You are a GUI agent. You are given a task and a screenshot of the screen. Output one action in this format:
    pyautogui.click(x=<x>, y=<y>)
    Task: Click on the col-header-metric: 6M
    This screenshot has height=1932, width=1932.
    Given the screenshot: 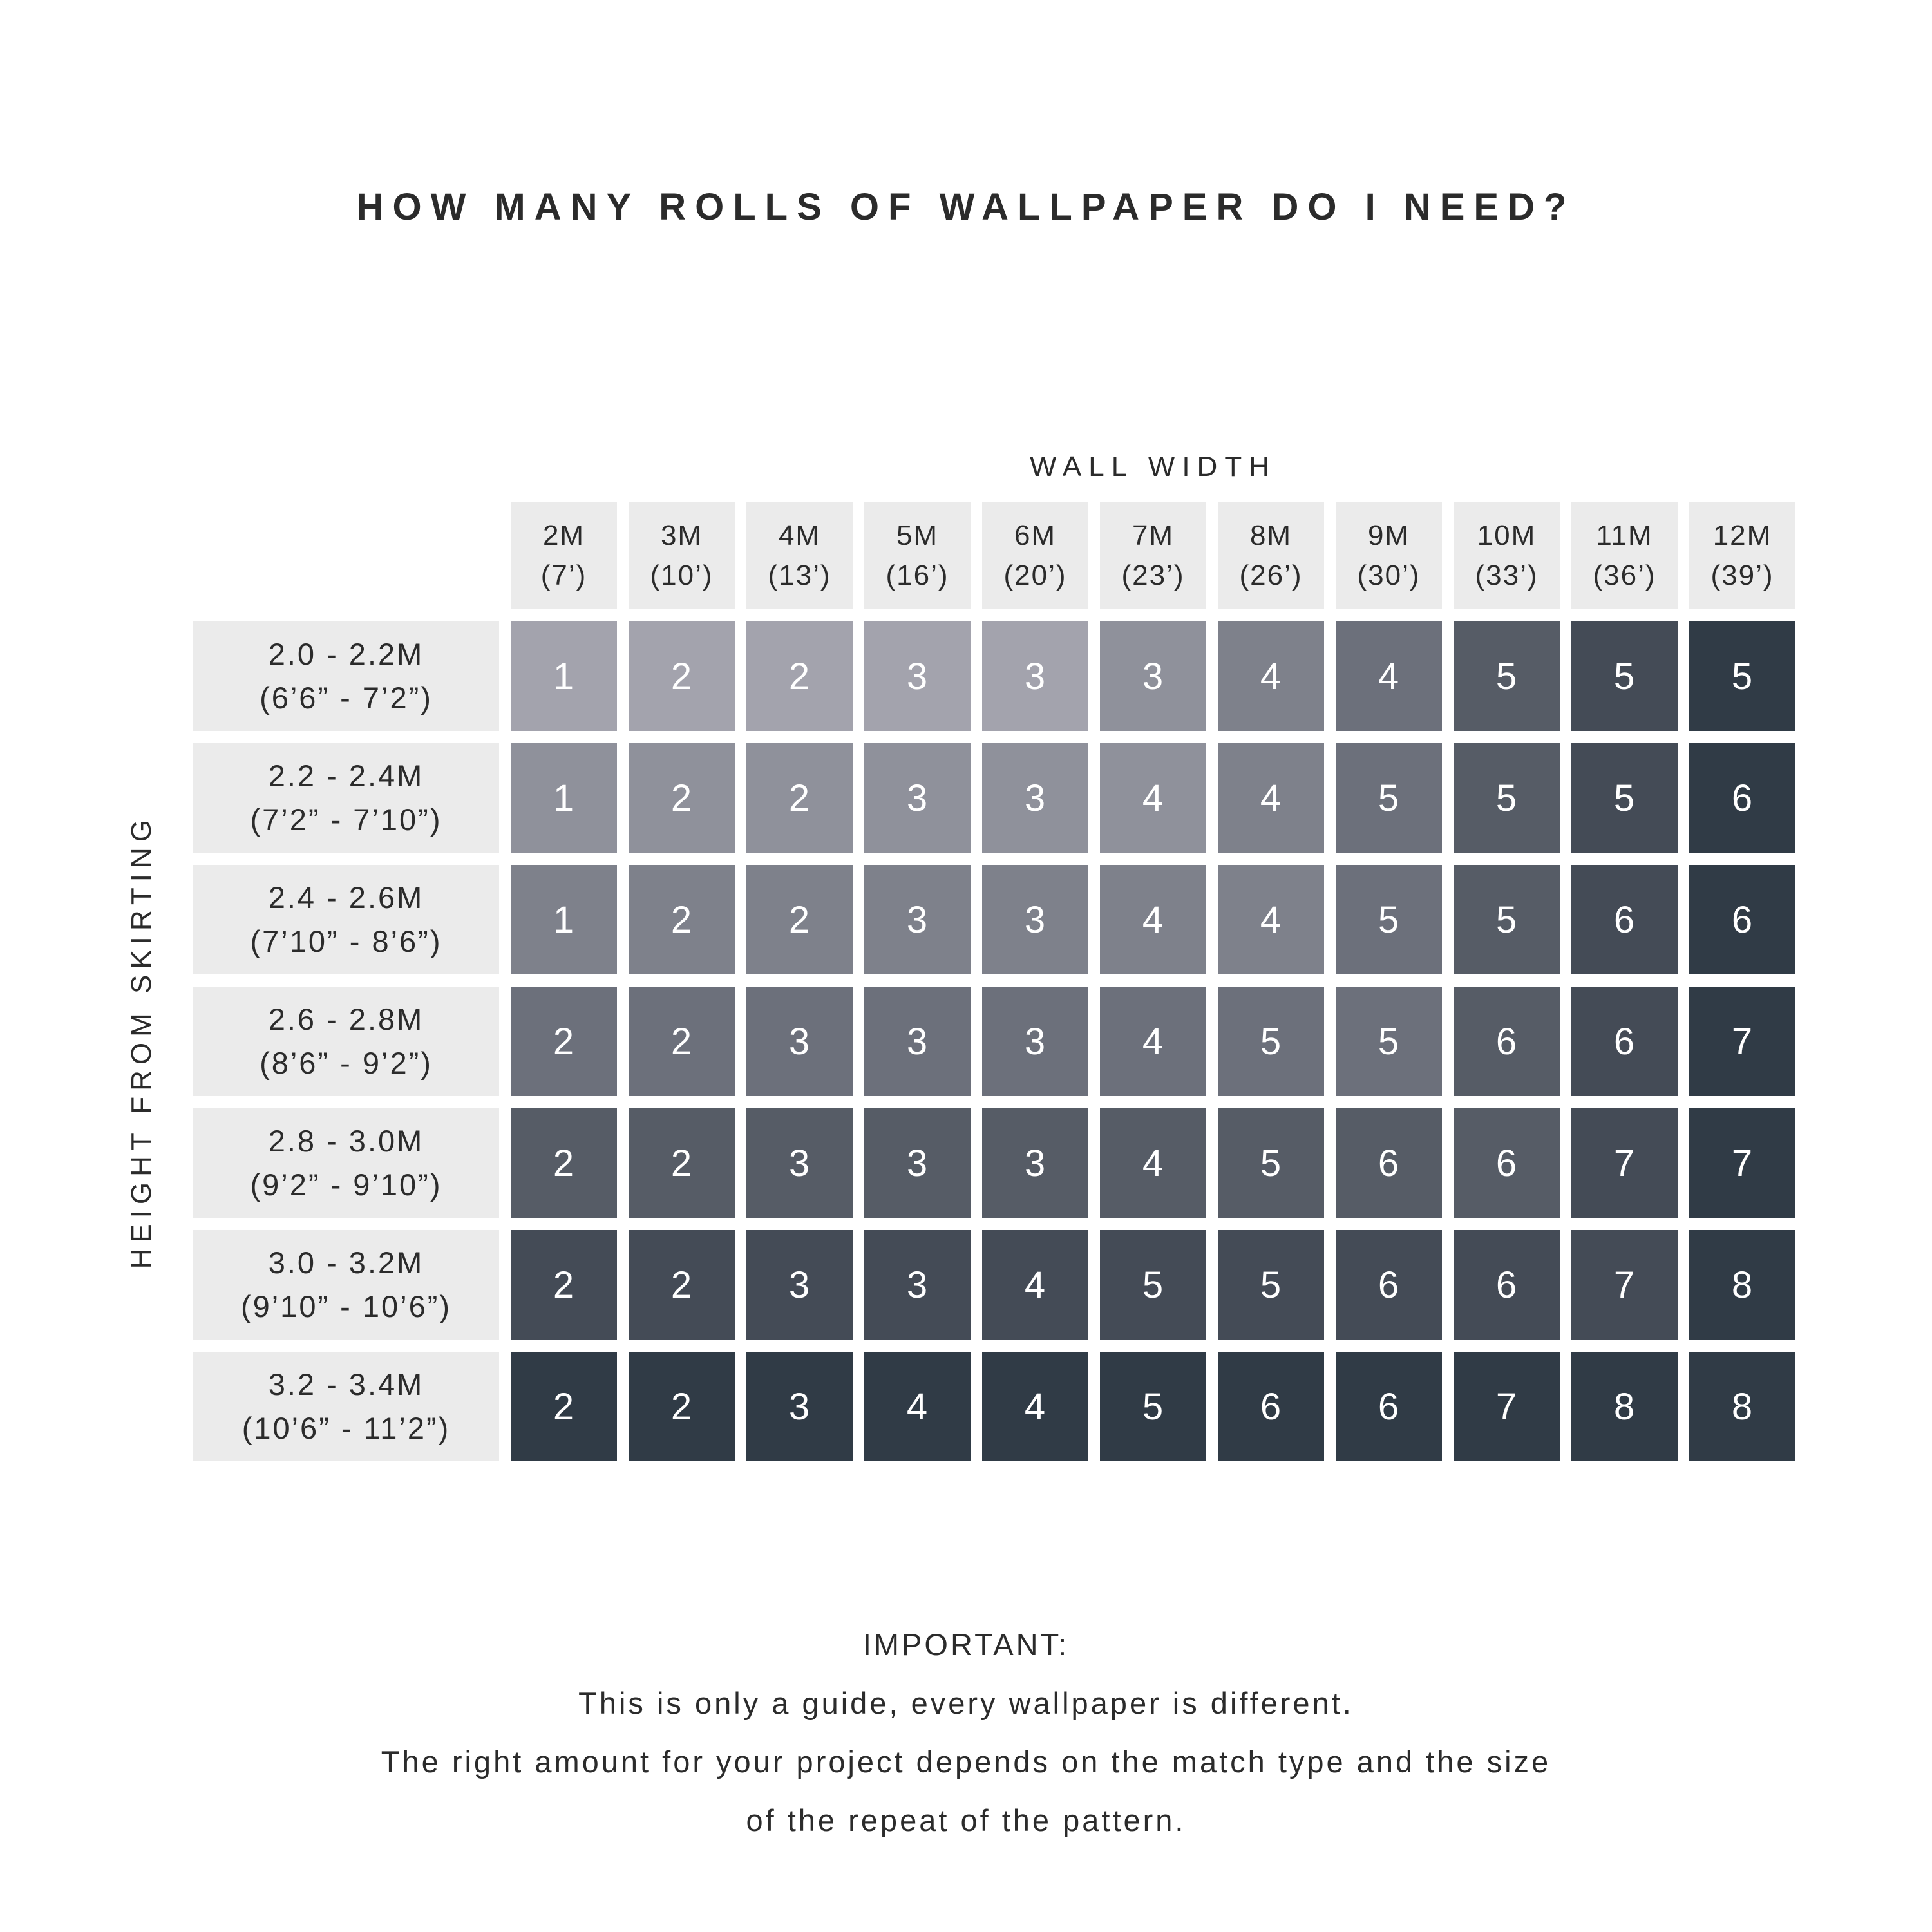 What is the action you would take?
    pyautogui.click(x=1035, y=535)
    